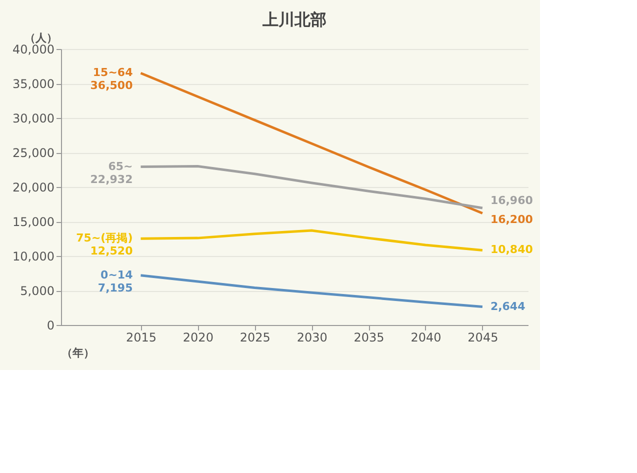 This screenshot has height=473, width=637. I want to click on data-label: 22,932, so click(111, 179).